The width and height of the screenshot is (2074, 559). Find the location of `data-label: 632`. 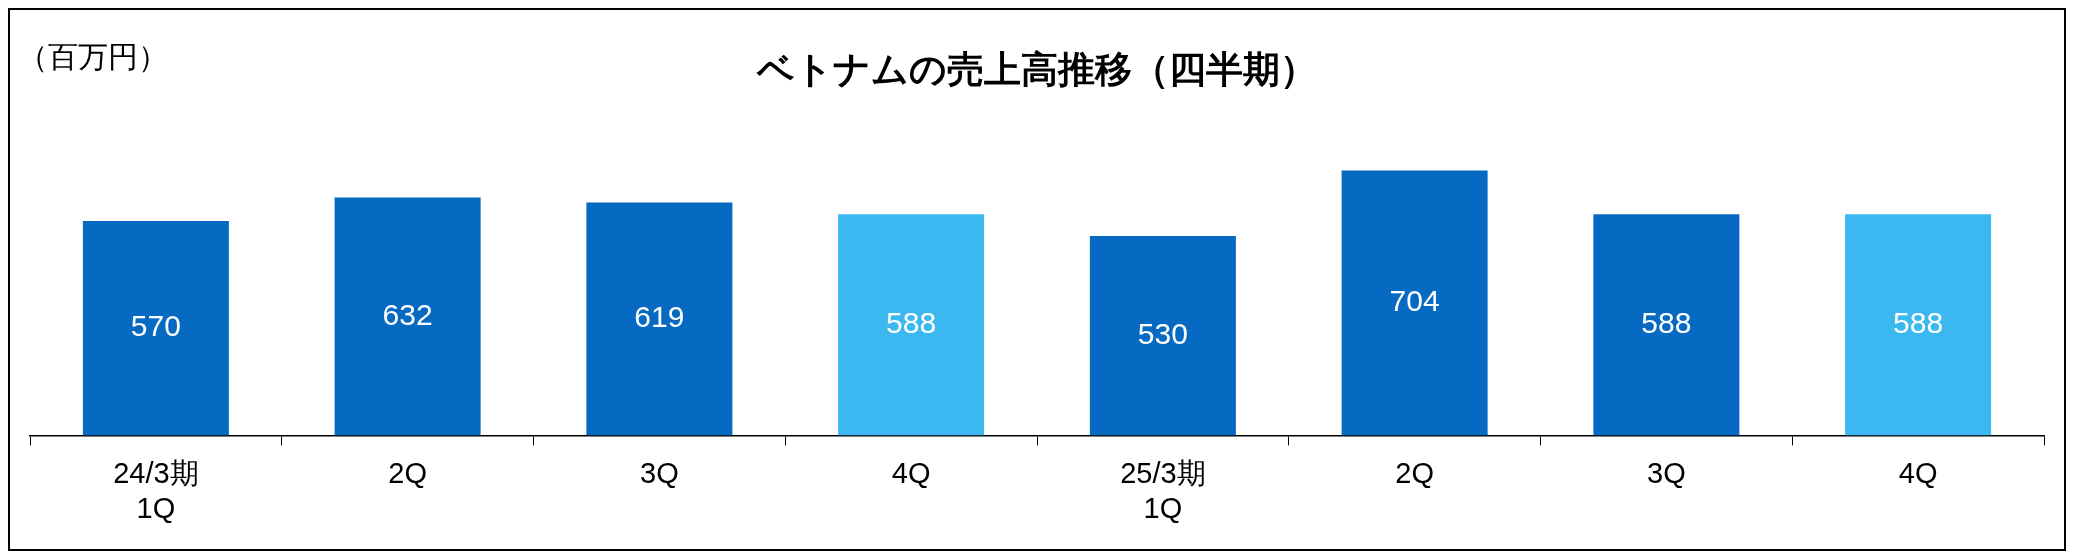

data-label: 632 is located at coordinates (407, 314).